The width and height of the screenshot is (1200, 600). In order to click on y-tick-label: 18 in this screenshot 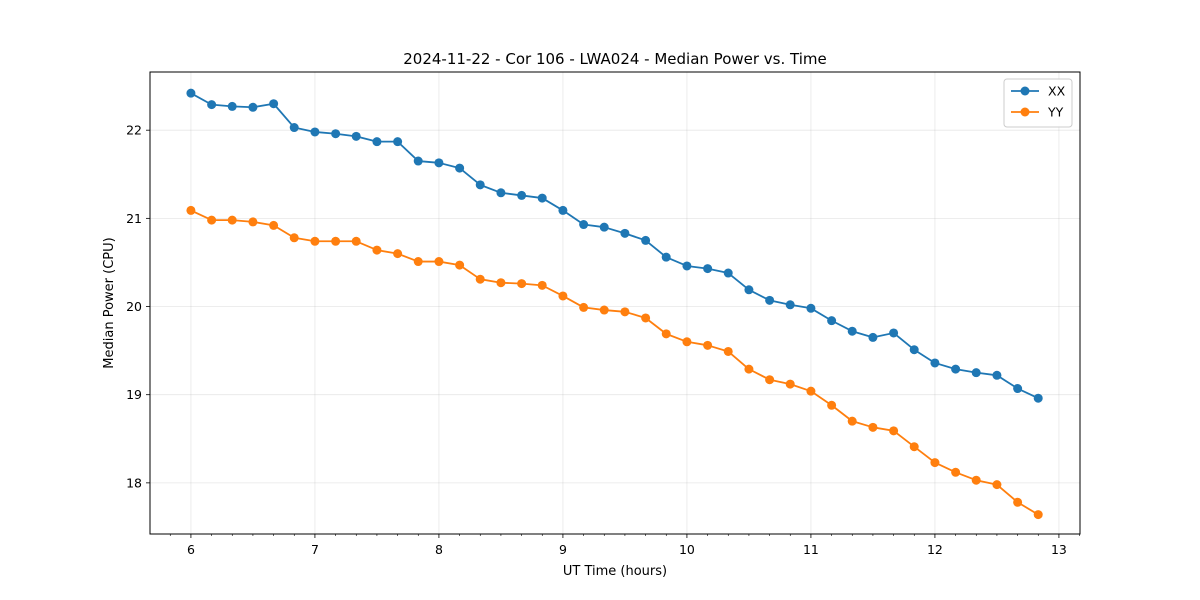, I will do `click(134, 482)`.